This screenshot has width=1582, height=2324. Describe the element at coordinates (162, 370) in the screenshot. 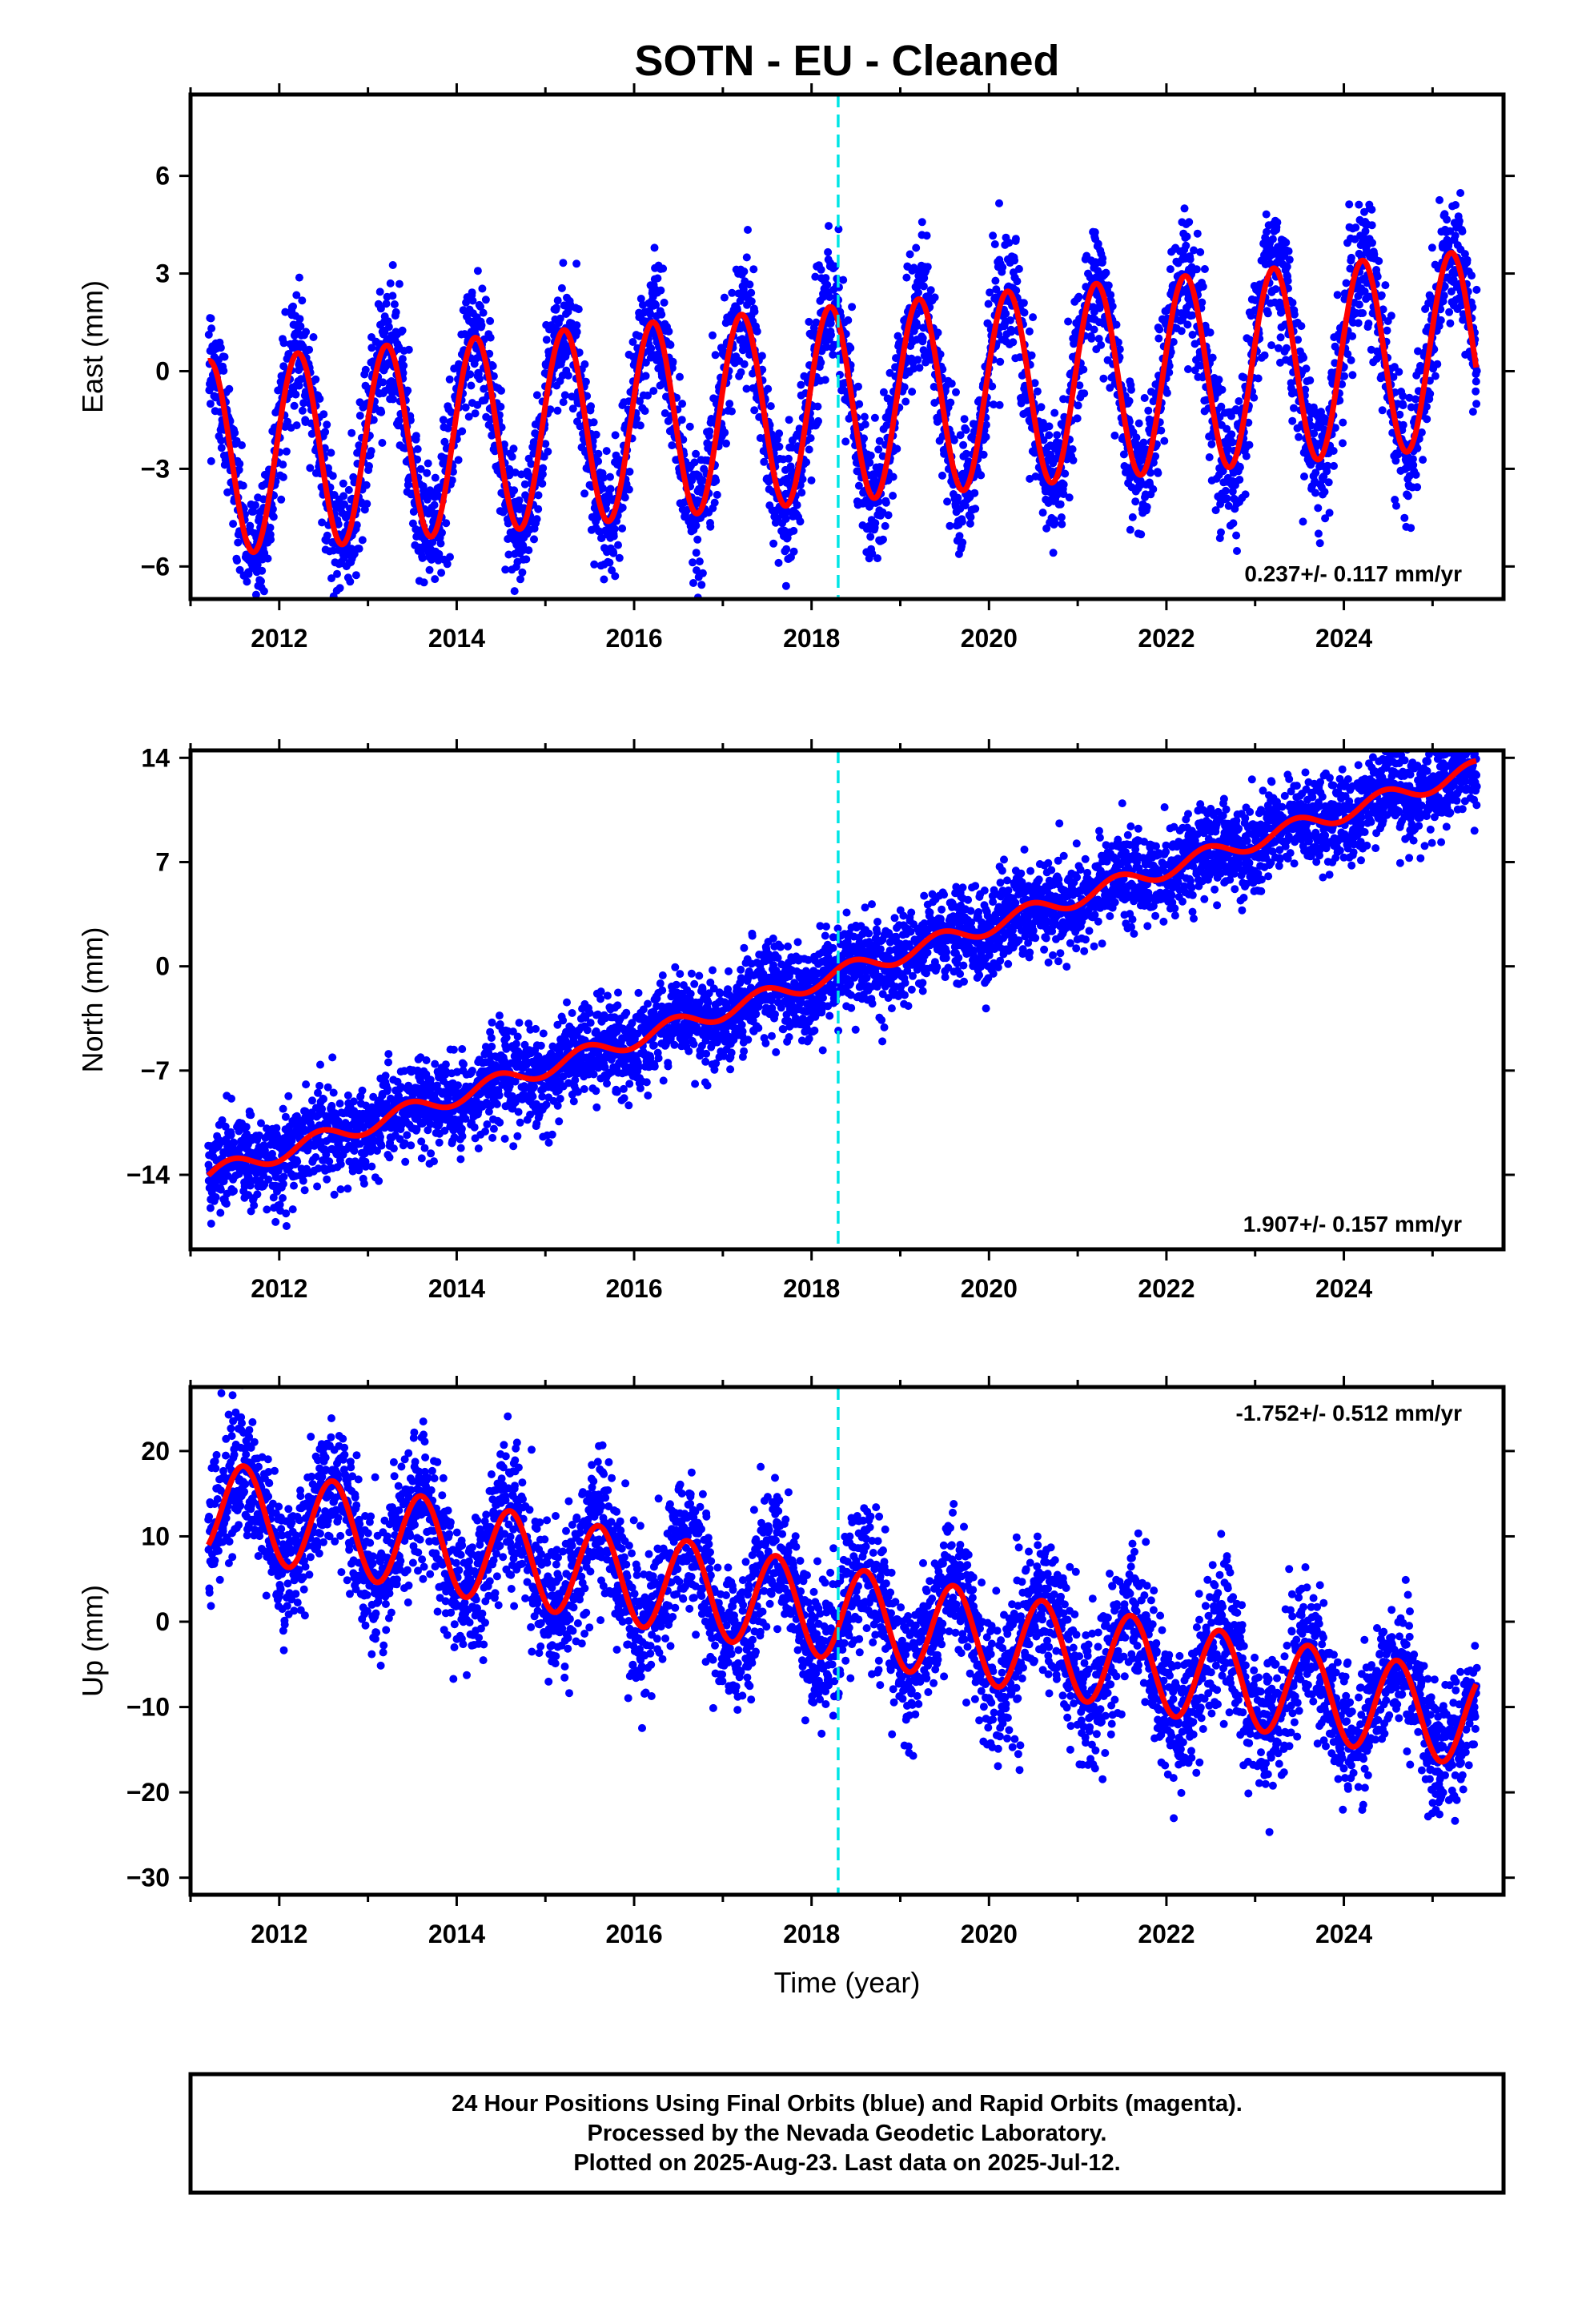

I see `y-tick-label: 0` at that location.